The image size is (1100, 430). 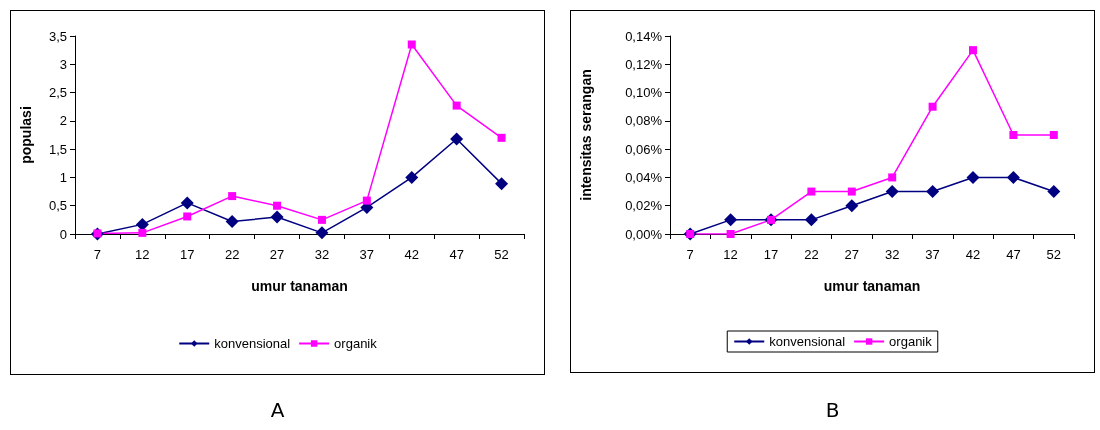 I want to click on y-tick-label: 1, so click(x=63, y=177).